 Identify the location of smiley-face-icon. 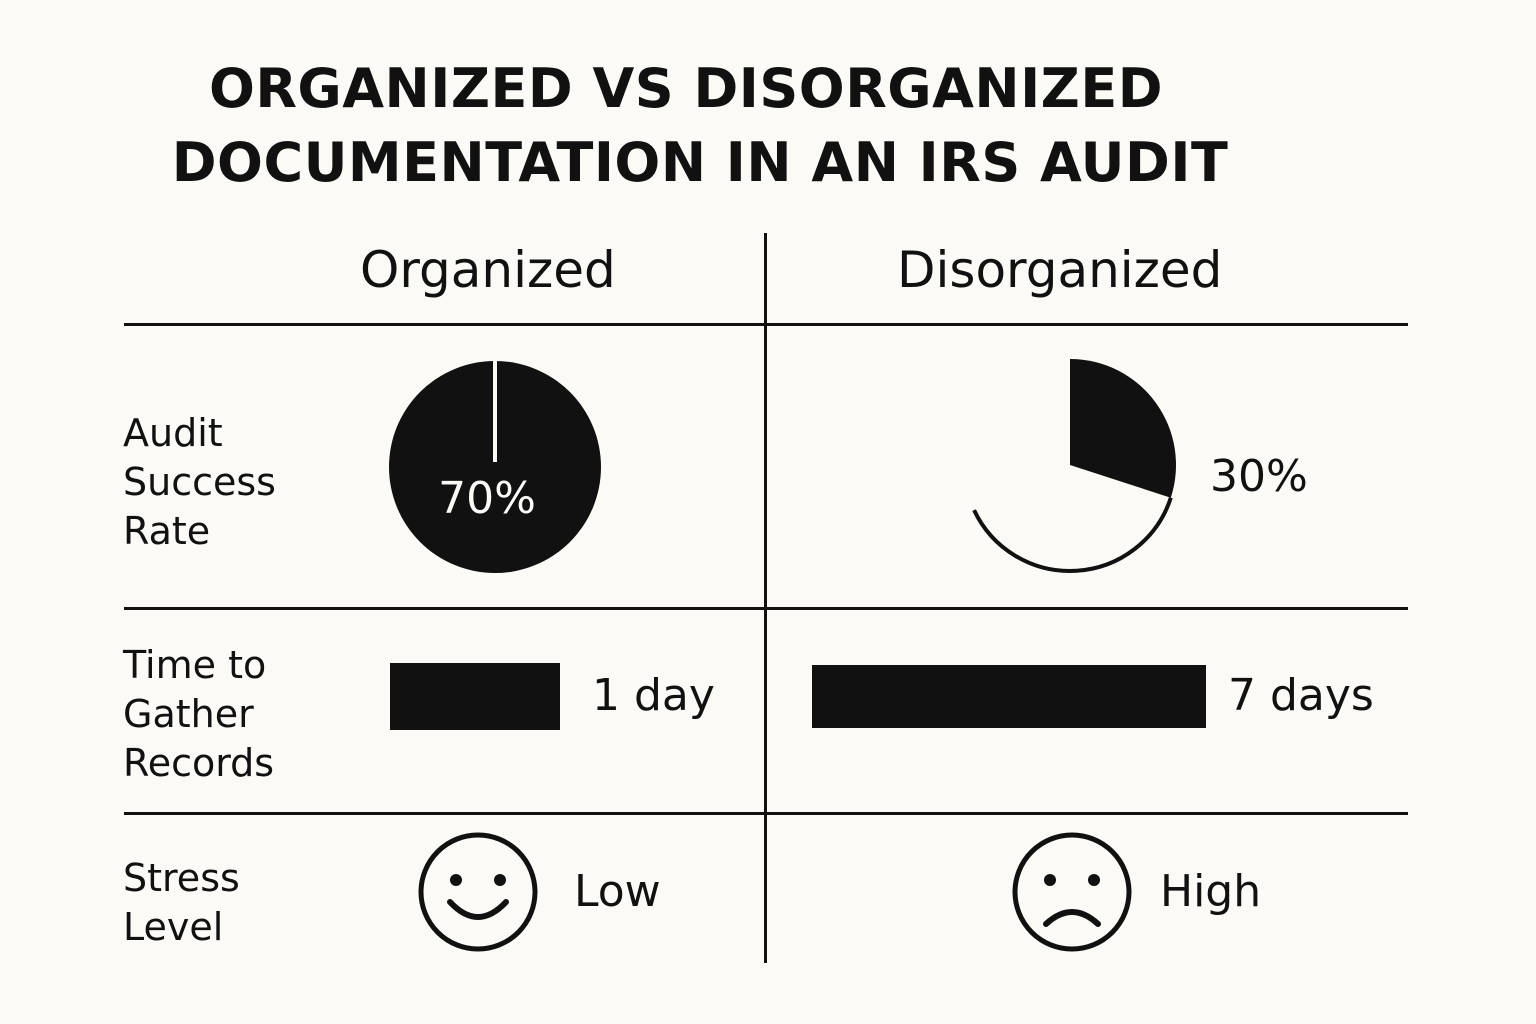
(478, 892).